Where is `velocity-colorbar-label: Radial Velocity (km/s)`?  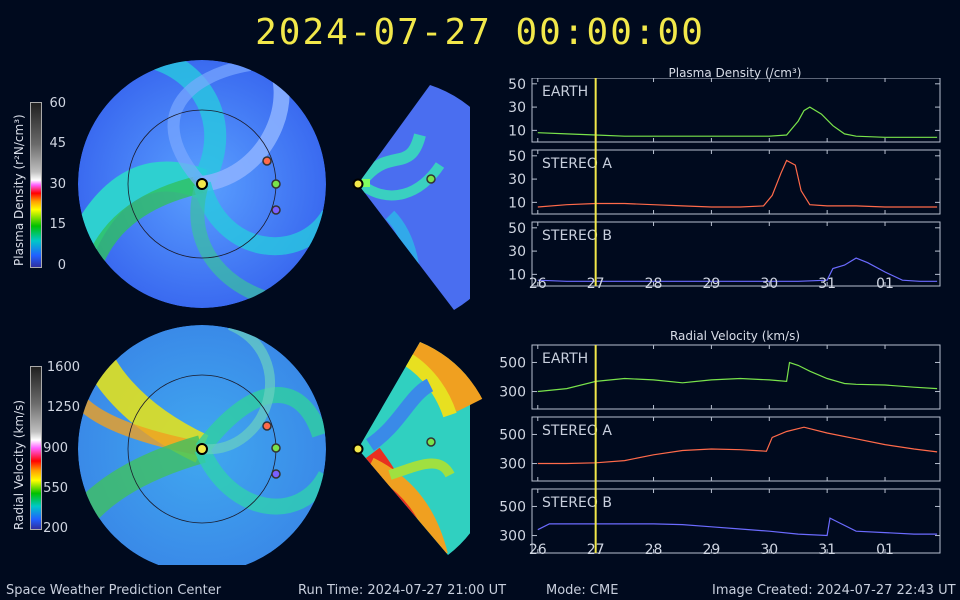
velocity-colorbar-label: Radial Velocity (km/s) is located at coordinates (19, 464).